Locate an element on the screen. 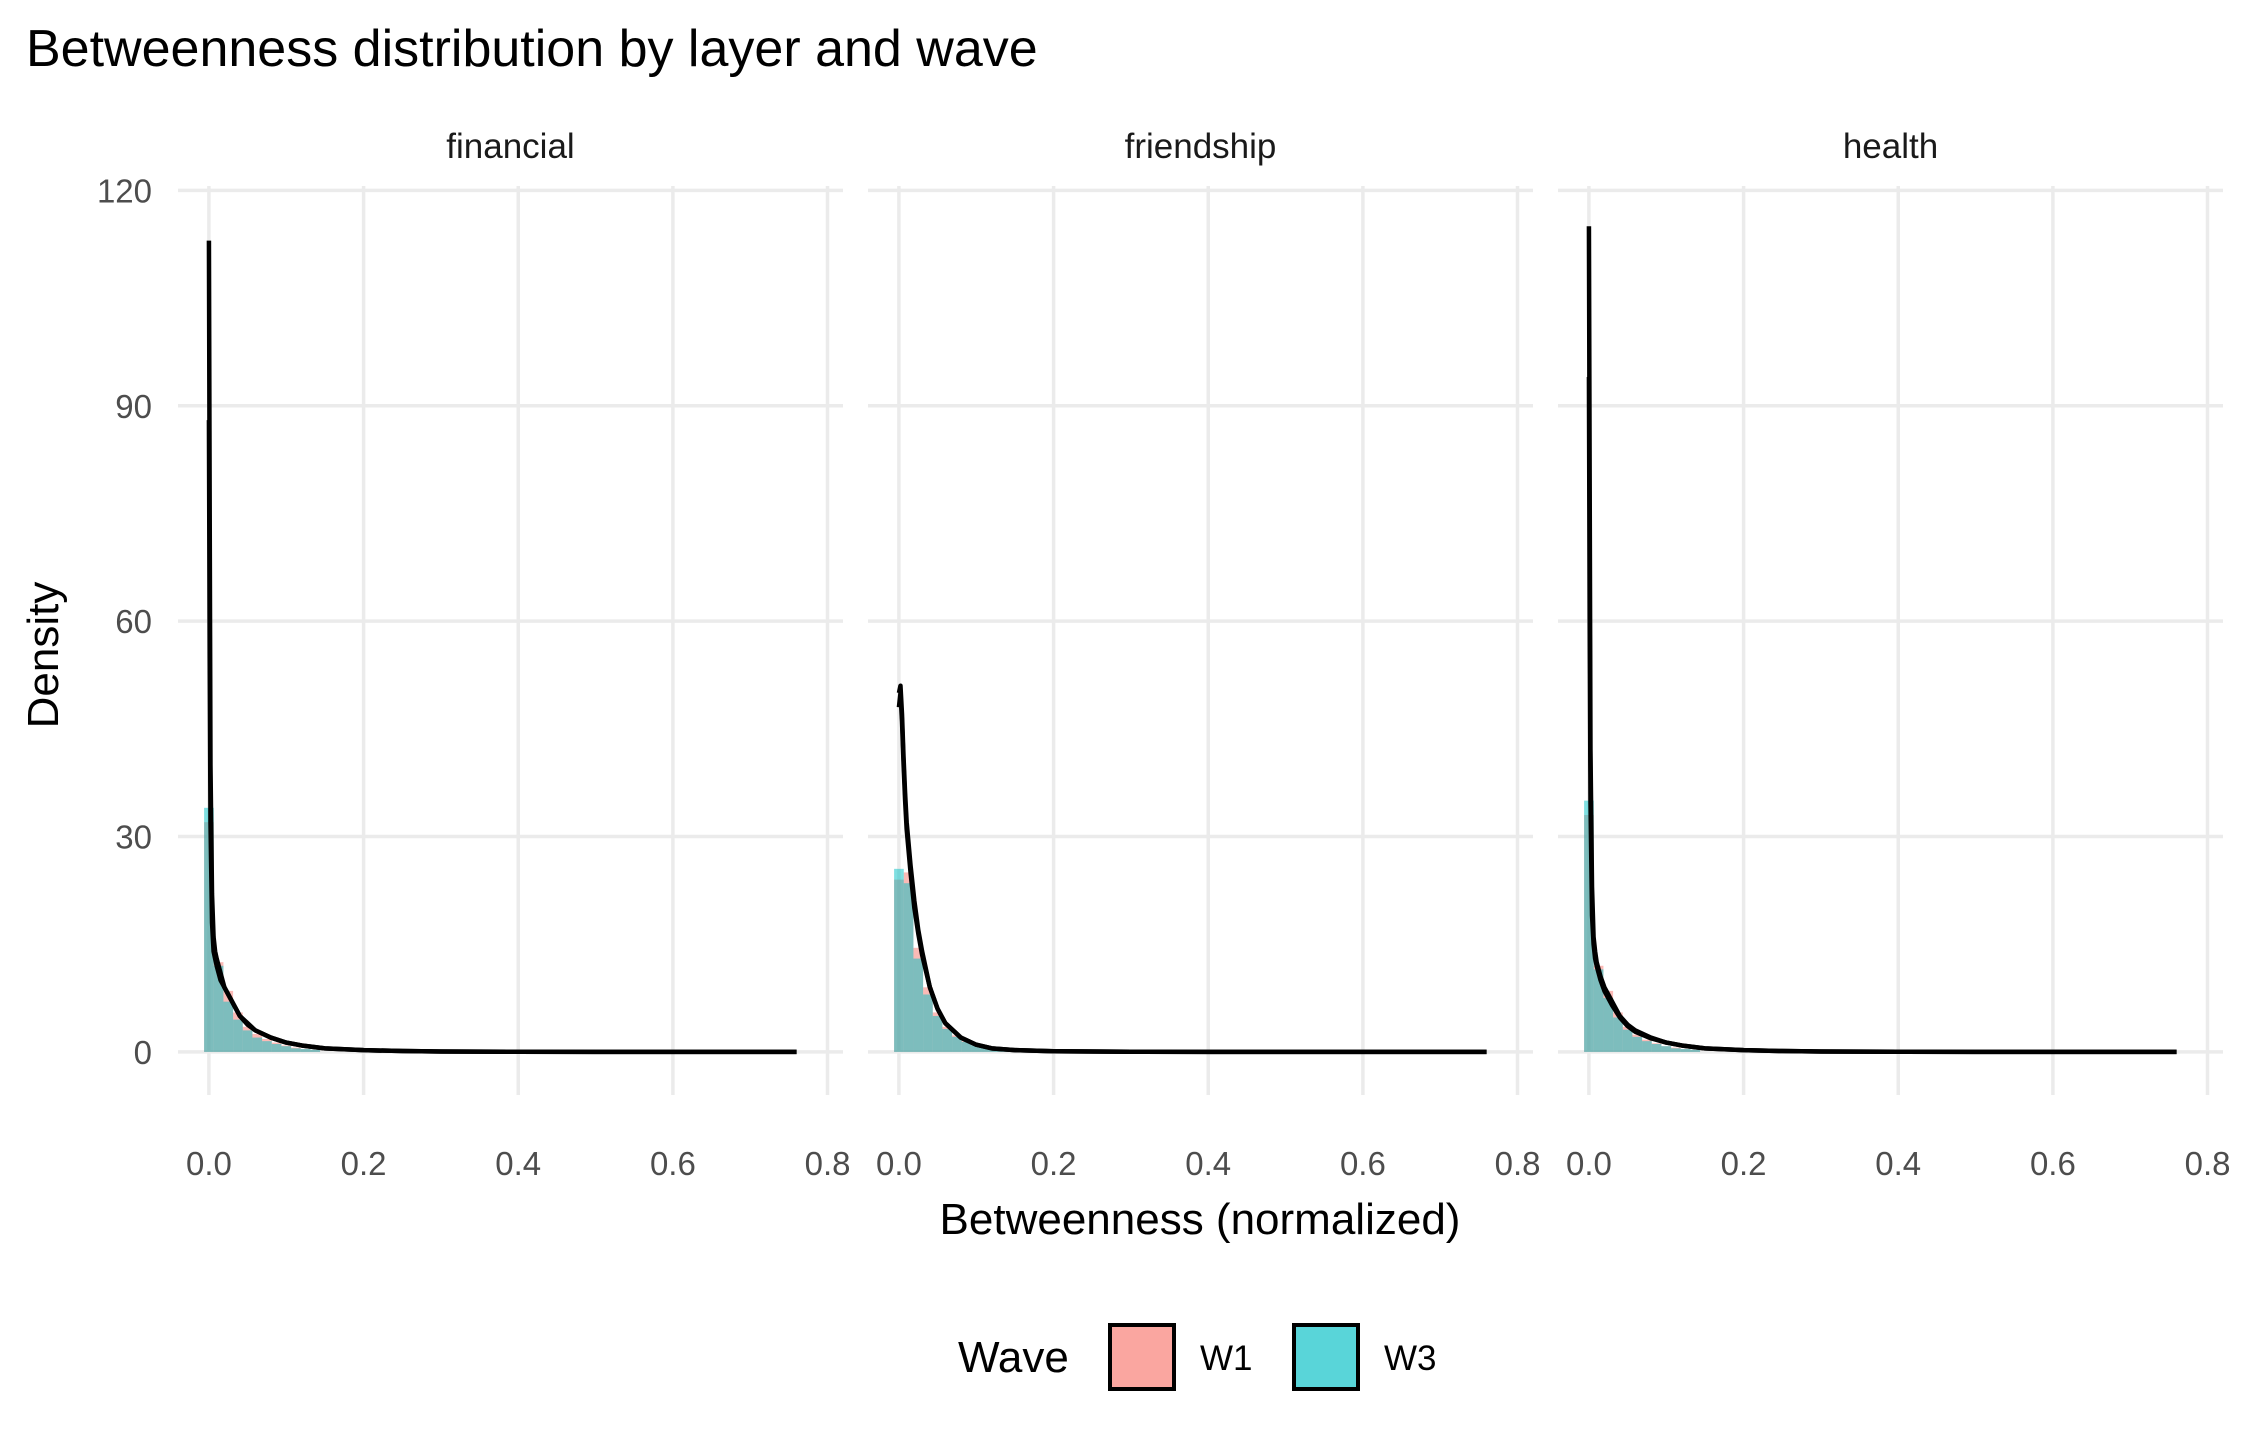  legend-label-w3: W3 is located at coordinates (1410, 1358).